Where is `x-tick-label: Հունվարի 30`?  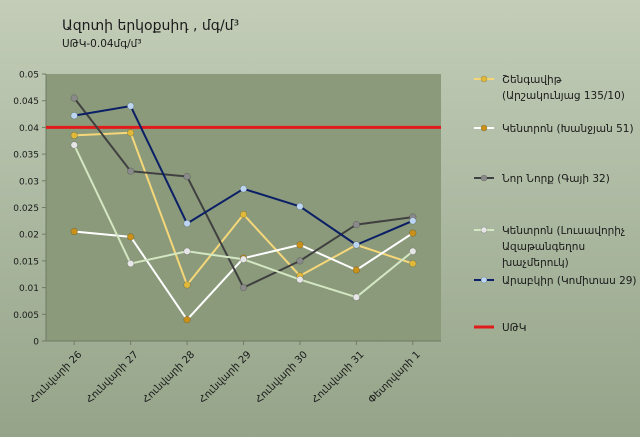 x-tick-label: Հունվարի 30 is located at coordinates (282, 377).